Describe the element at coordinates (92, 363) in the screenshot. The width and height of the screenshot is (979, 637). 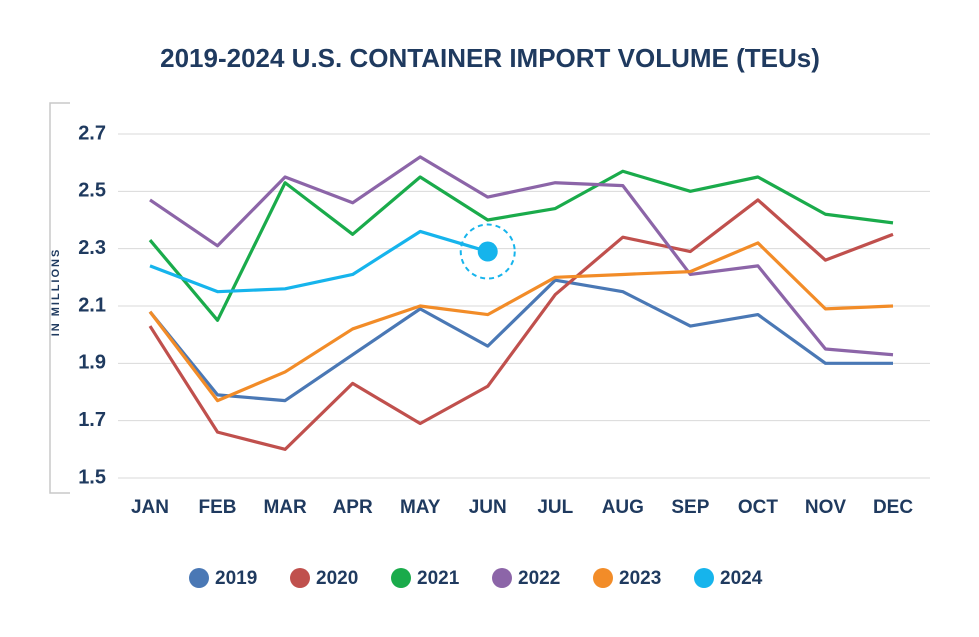
I see `y-tick-label: 1.9` at that location.